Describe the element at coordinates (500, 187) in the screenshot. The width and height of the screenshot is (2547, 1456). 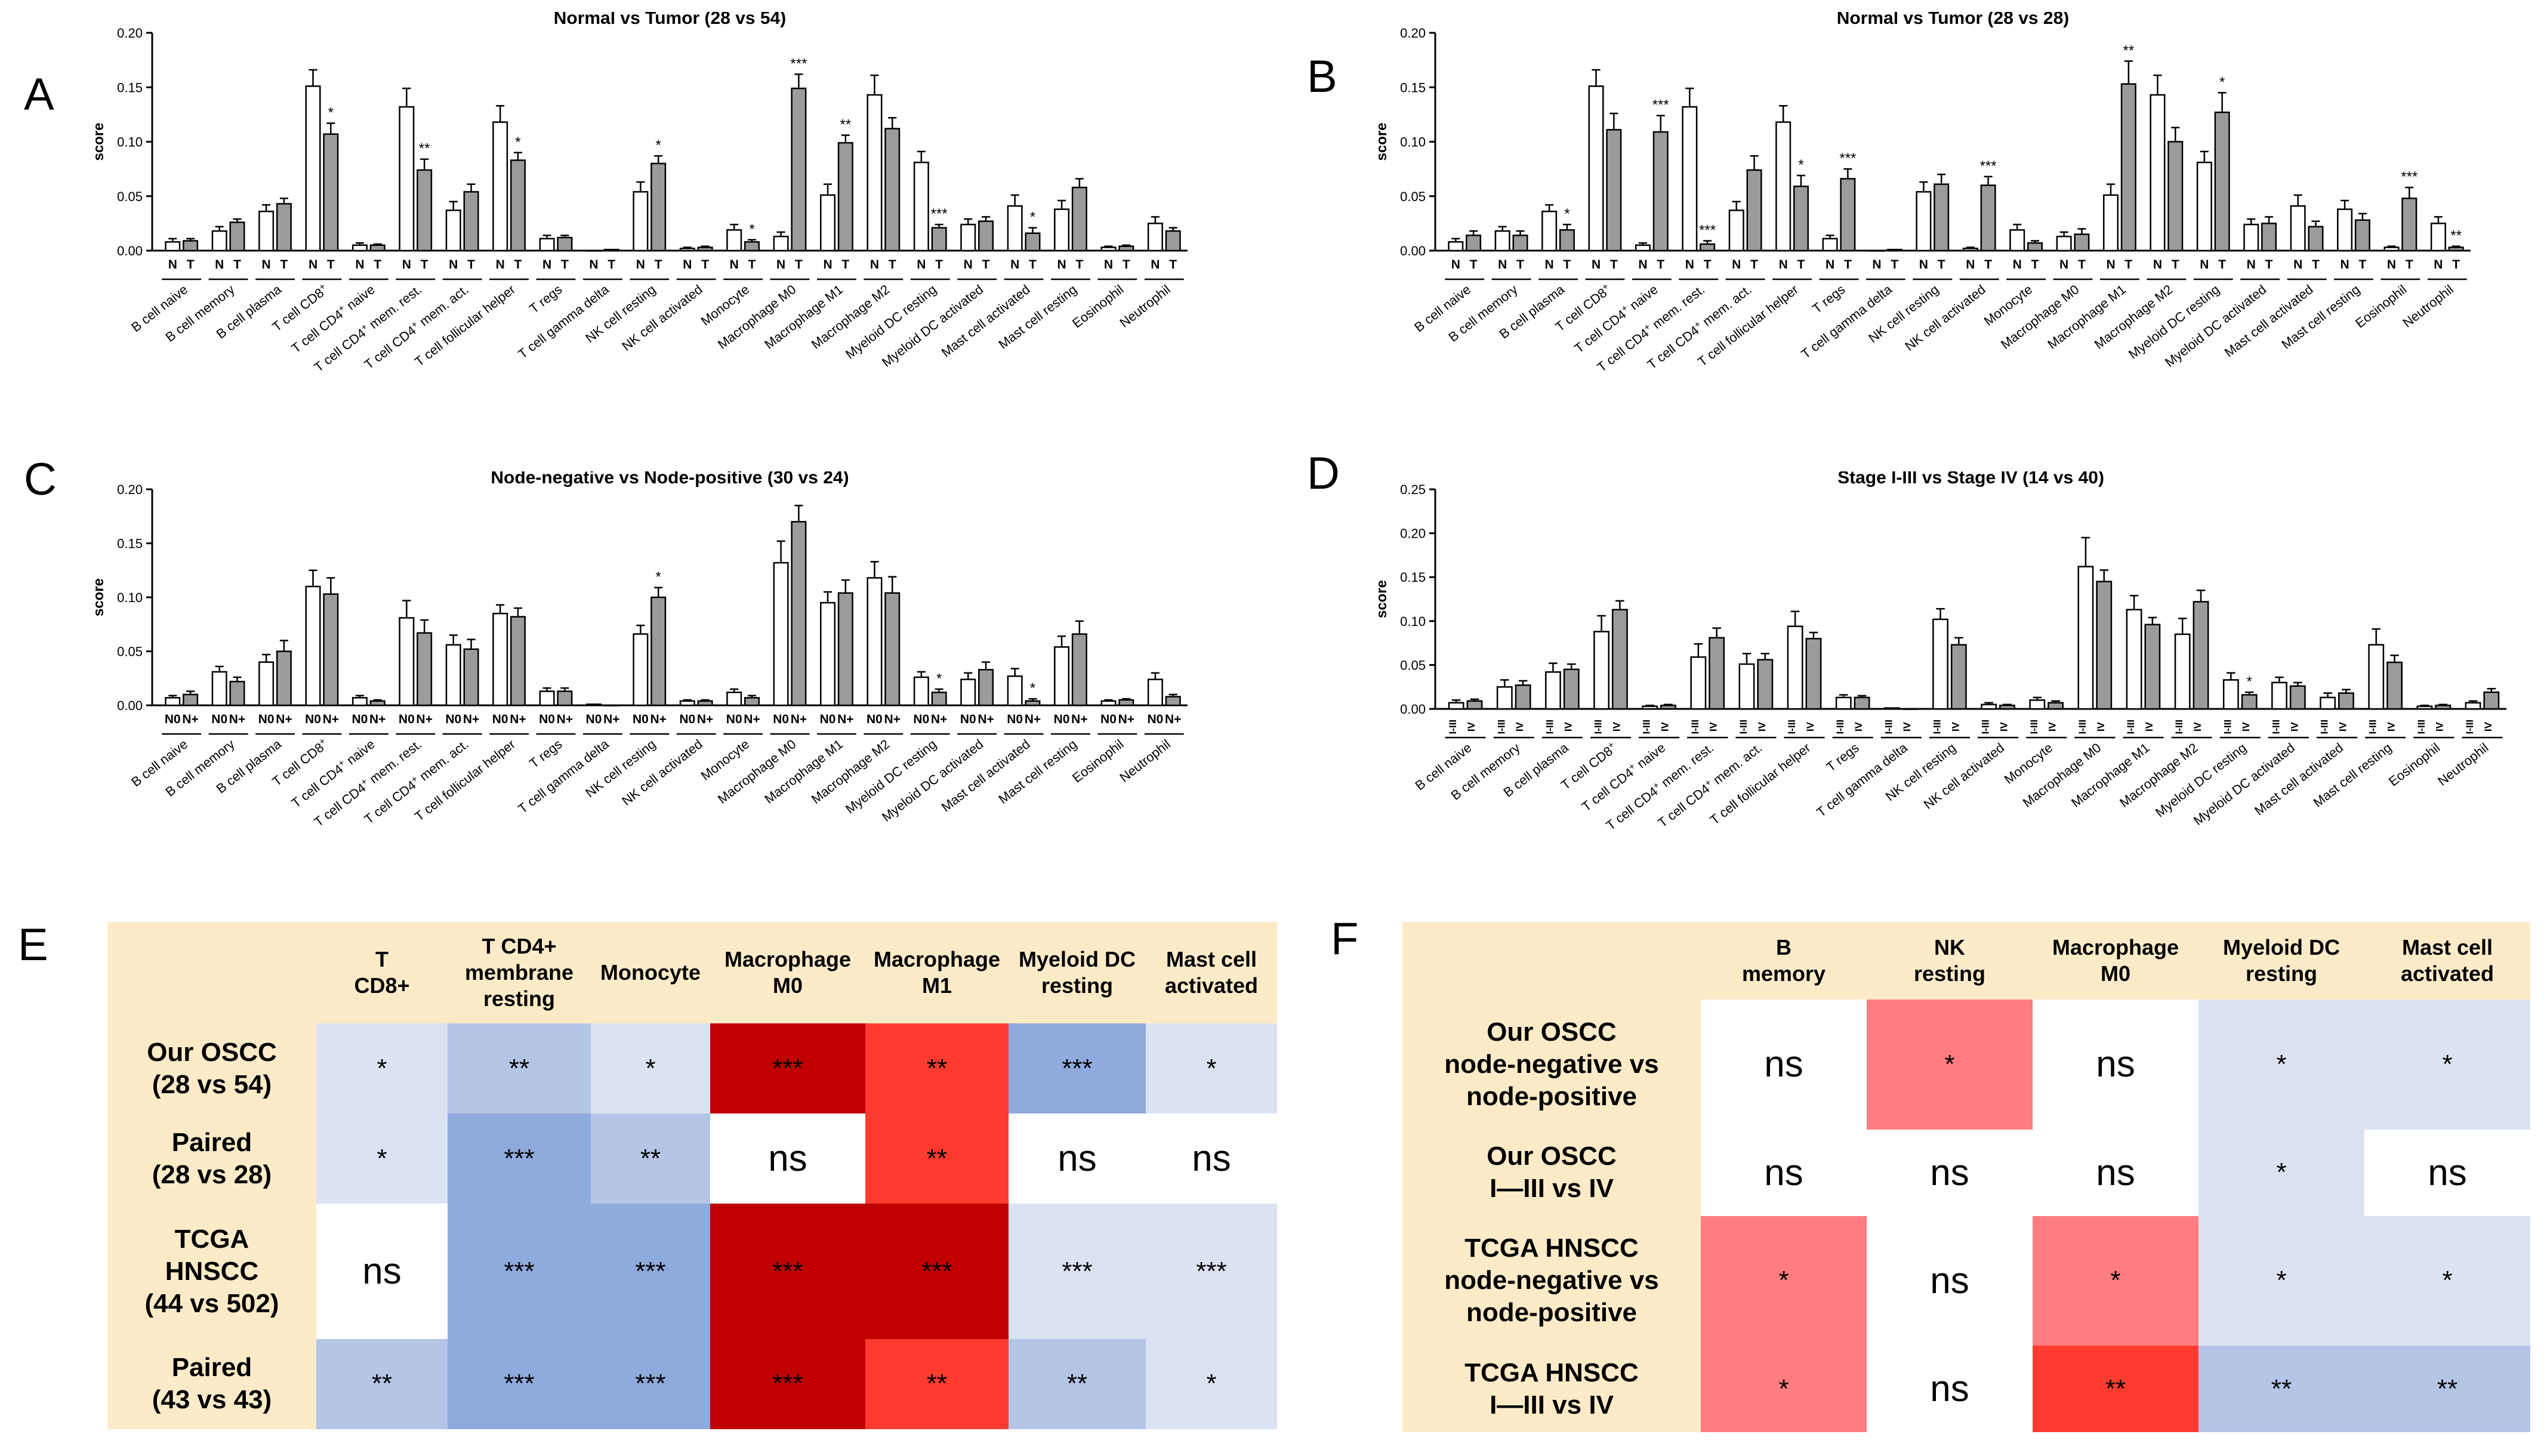
I see `bar-a-t-cell-follicular-helper-n` at that location.